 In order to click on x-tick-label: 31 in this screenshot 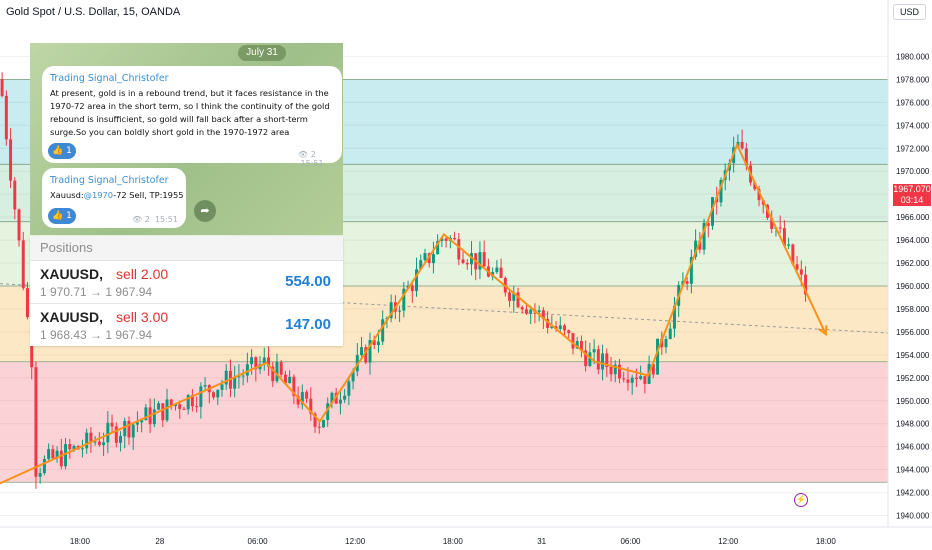, I will do `click(541, 541)`.